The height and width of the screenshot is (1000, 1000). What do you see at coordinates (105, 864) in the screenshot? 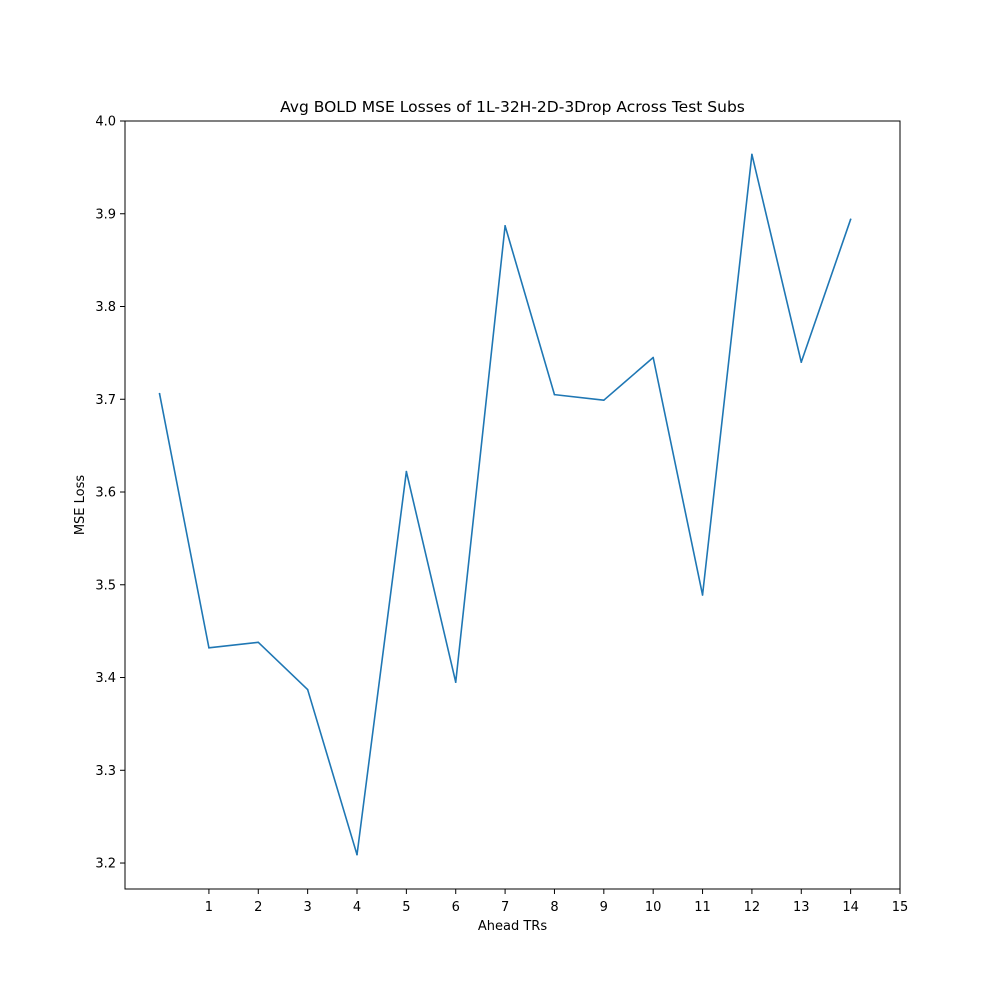
I see `y-tick-label: 3.2` at bounding box center [105, 864].